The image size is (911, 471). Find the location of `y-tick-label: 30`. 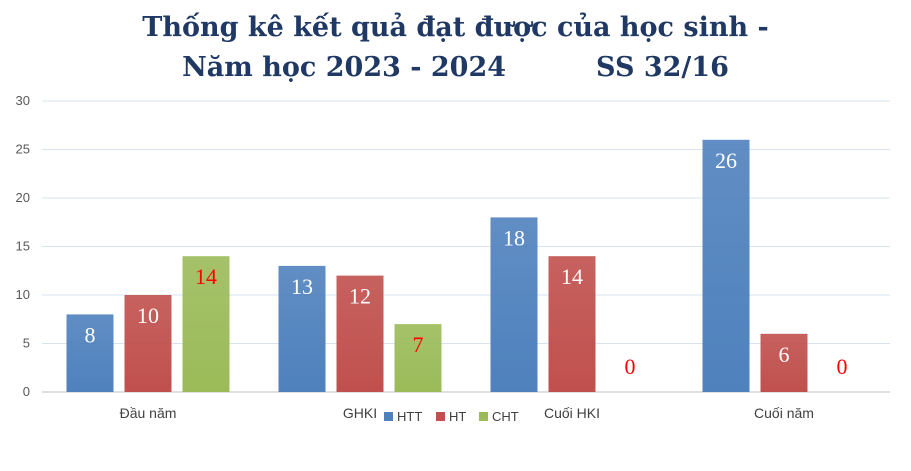

y-tick-label: 30 is located at coordinates (23, 100).